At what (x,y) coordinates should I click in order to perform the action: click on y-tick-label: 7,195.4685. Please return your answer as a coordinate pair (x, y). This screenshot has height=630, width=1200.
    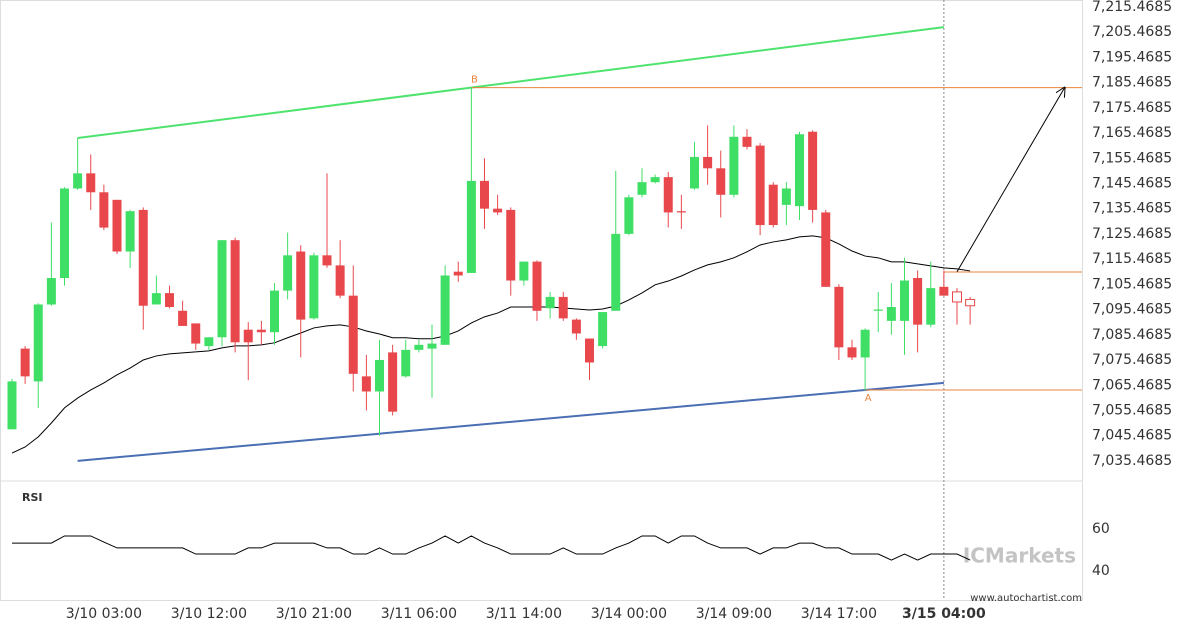
    Looking at the image, I should click on (1132, 57).